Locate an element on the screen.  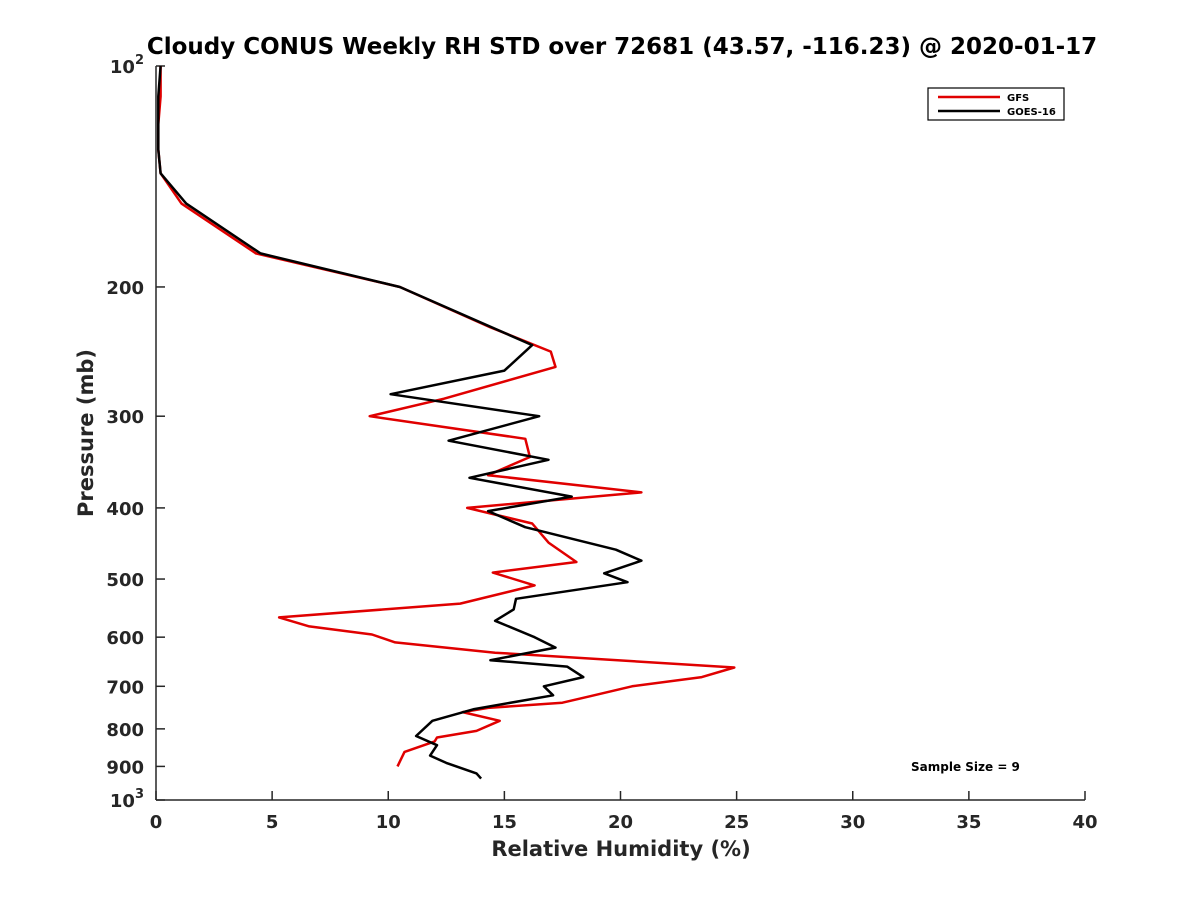
x-tick-label: 5 is located at coordinates (272, 822).